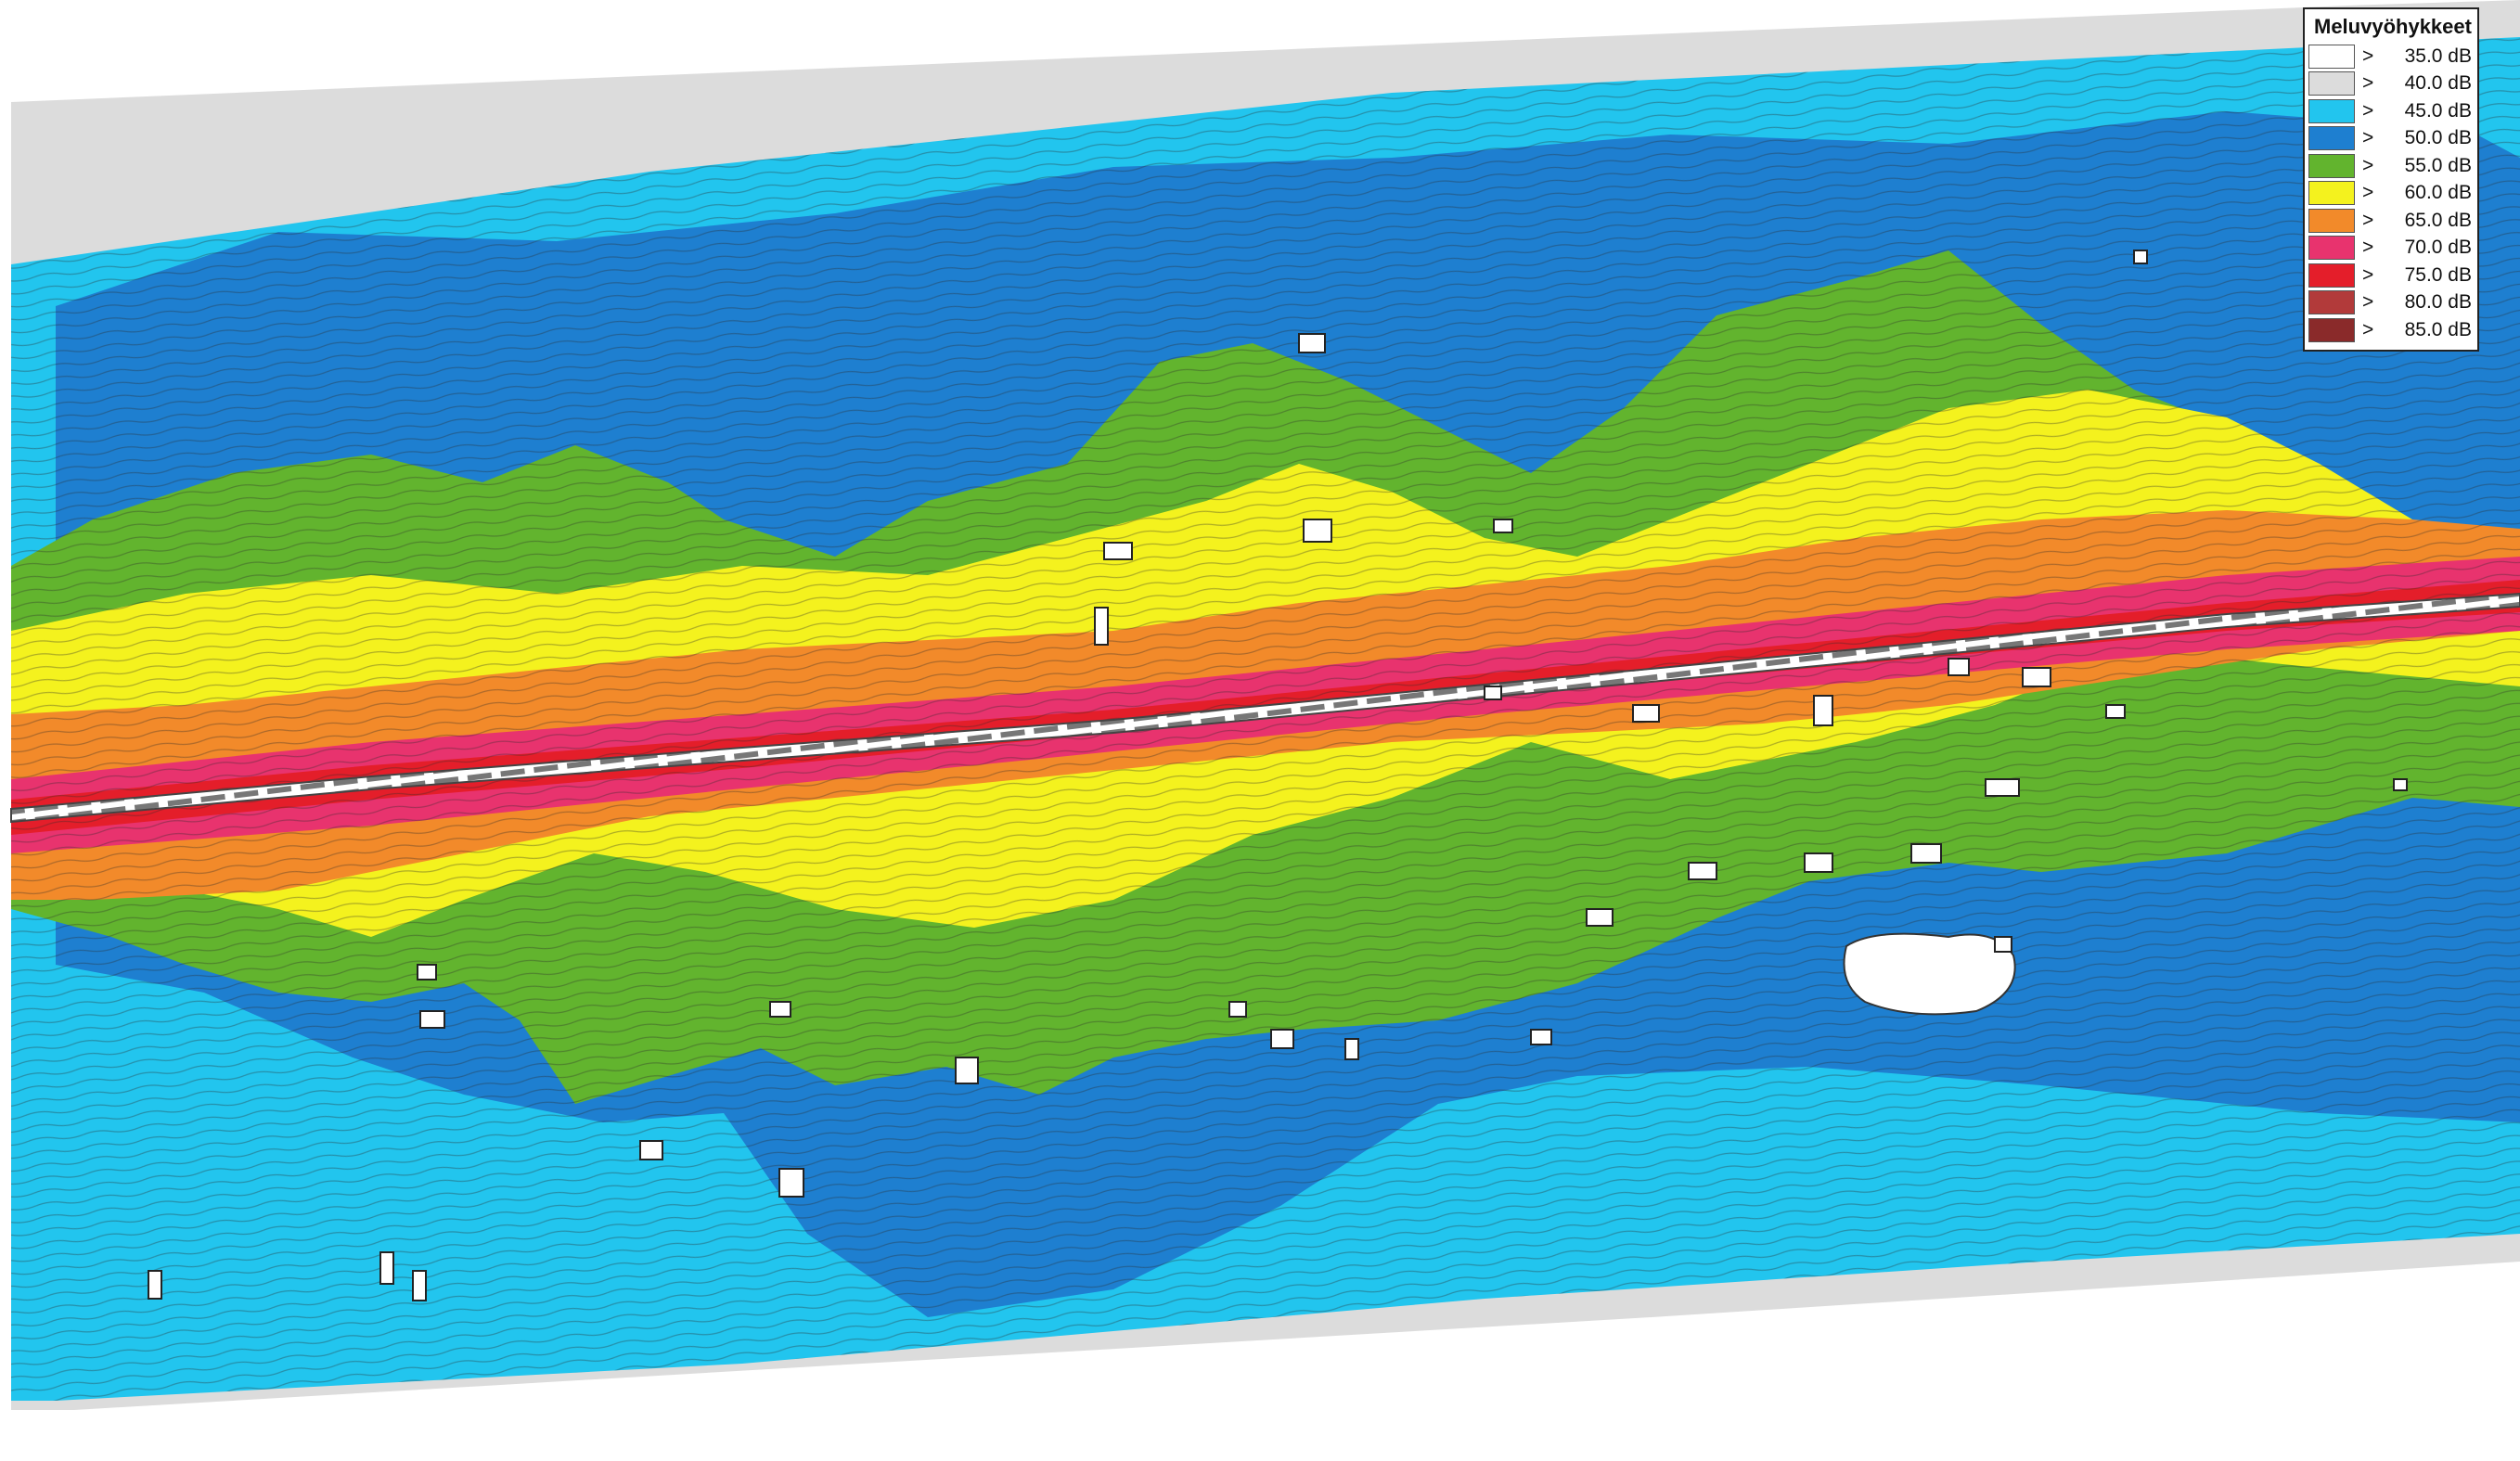  I want to click on legend-row: >40.0 dB, so click(2391, 84).